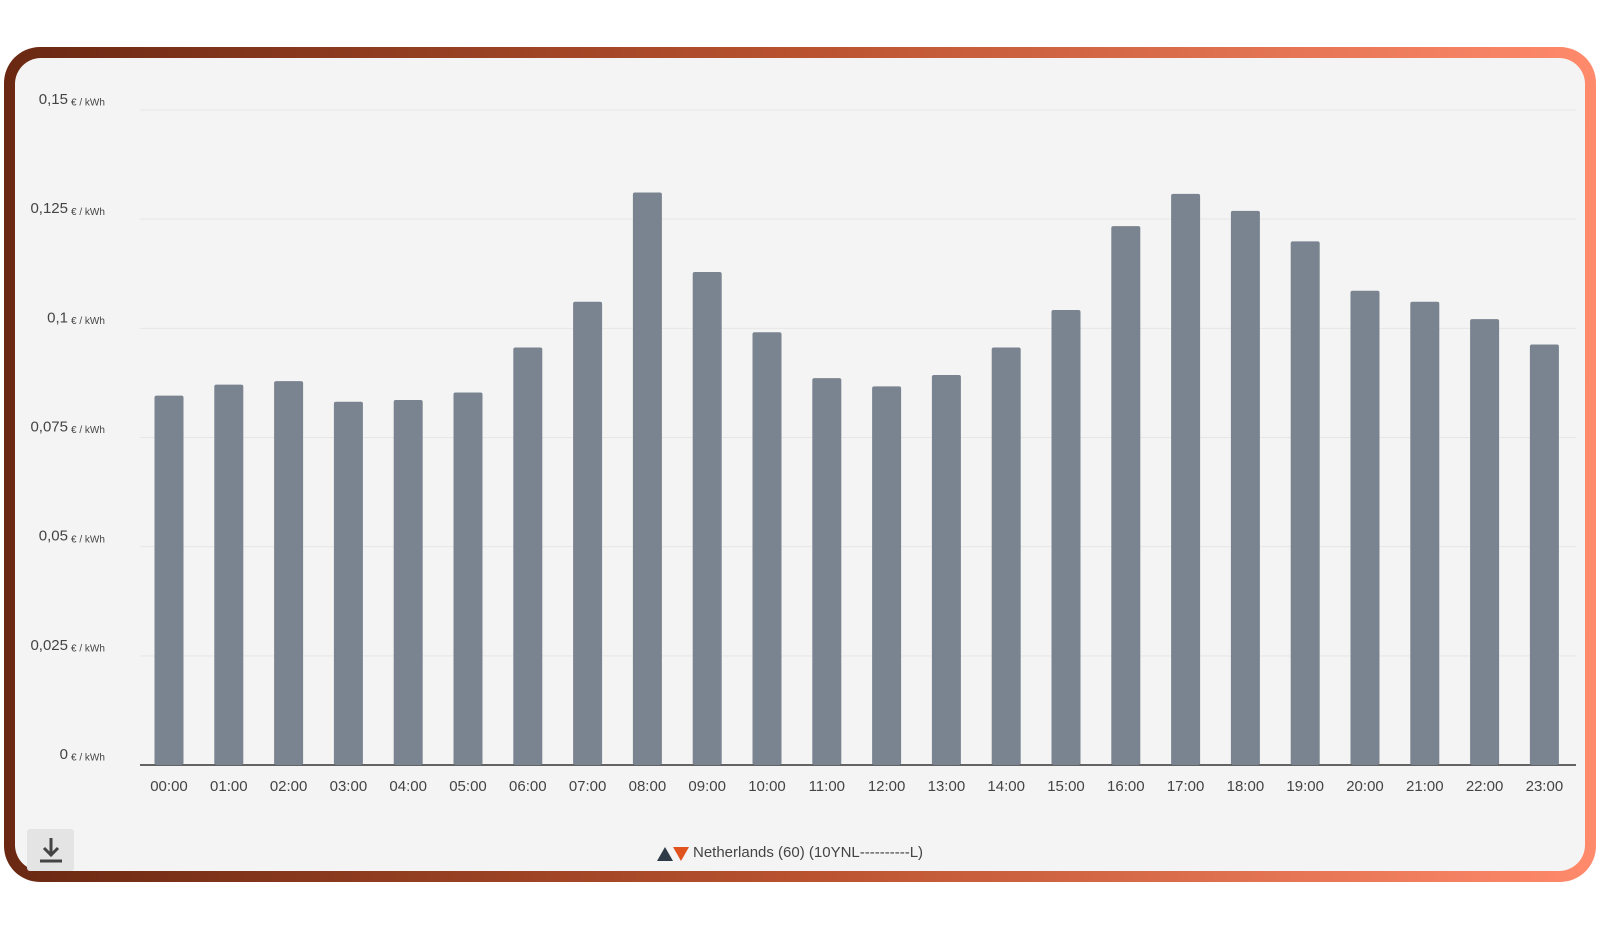 This screenshot has height=935, width=1600. Describe the element at coordinates (767, 786) in the screenshot. I see `x-tick-label: 10:00` at that location.